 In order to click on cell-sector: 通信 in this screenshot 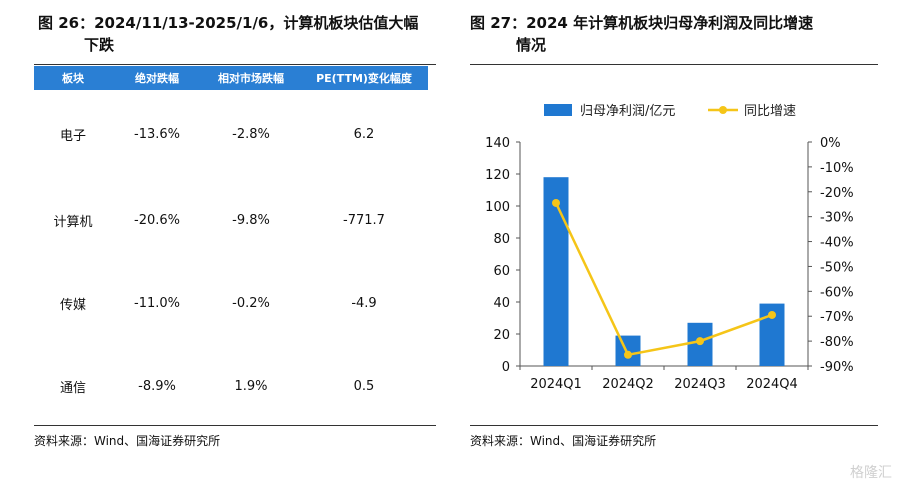, I will do `click(72, 388)`.